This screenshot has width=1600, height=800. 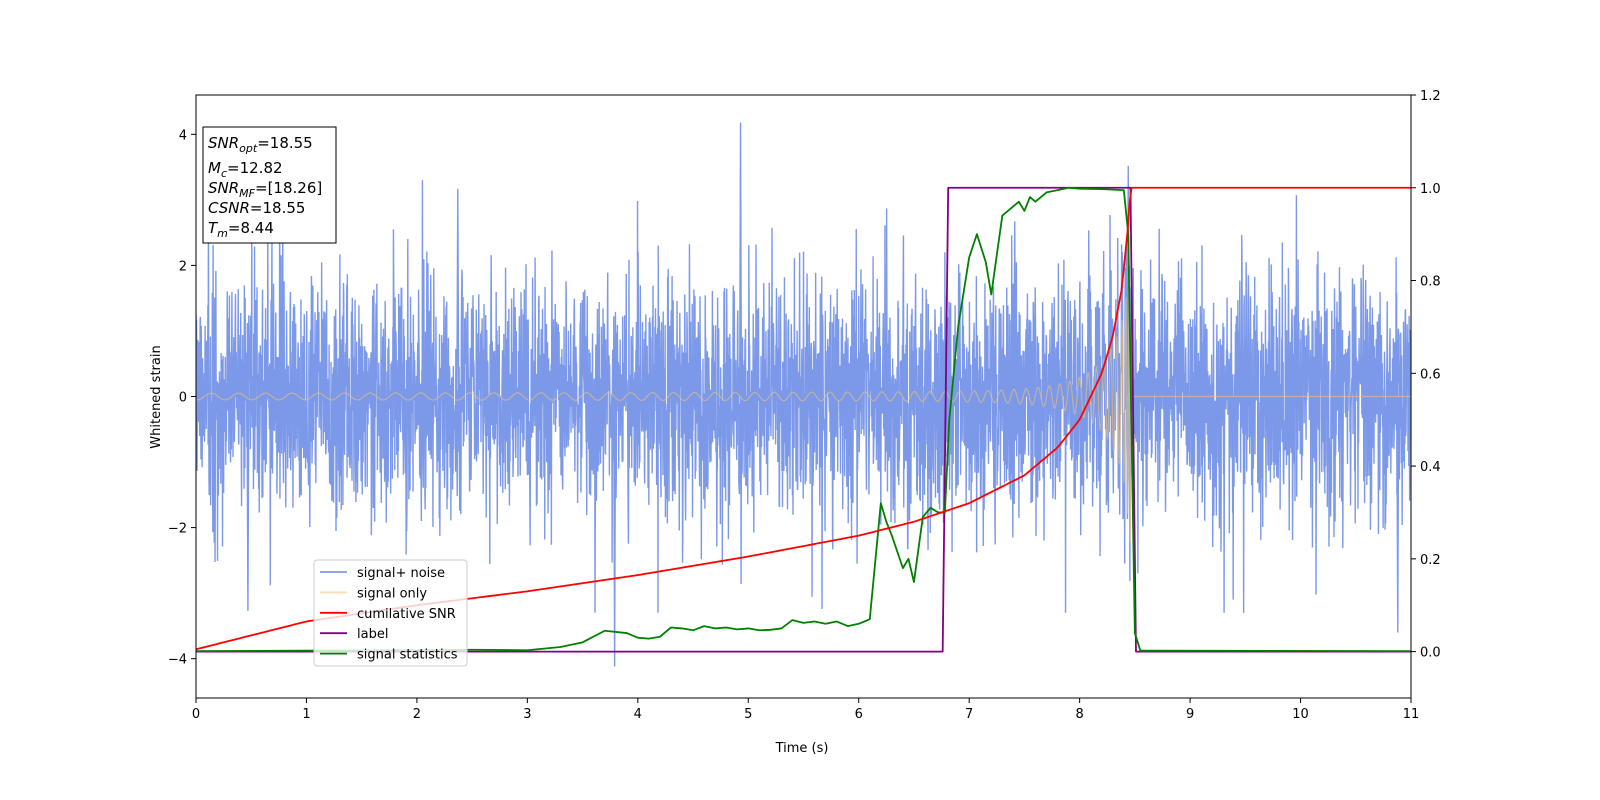 I want to click on y-right-tick-label: 0.4, so click(x=1430, y=467).